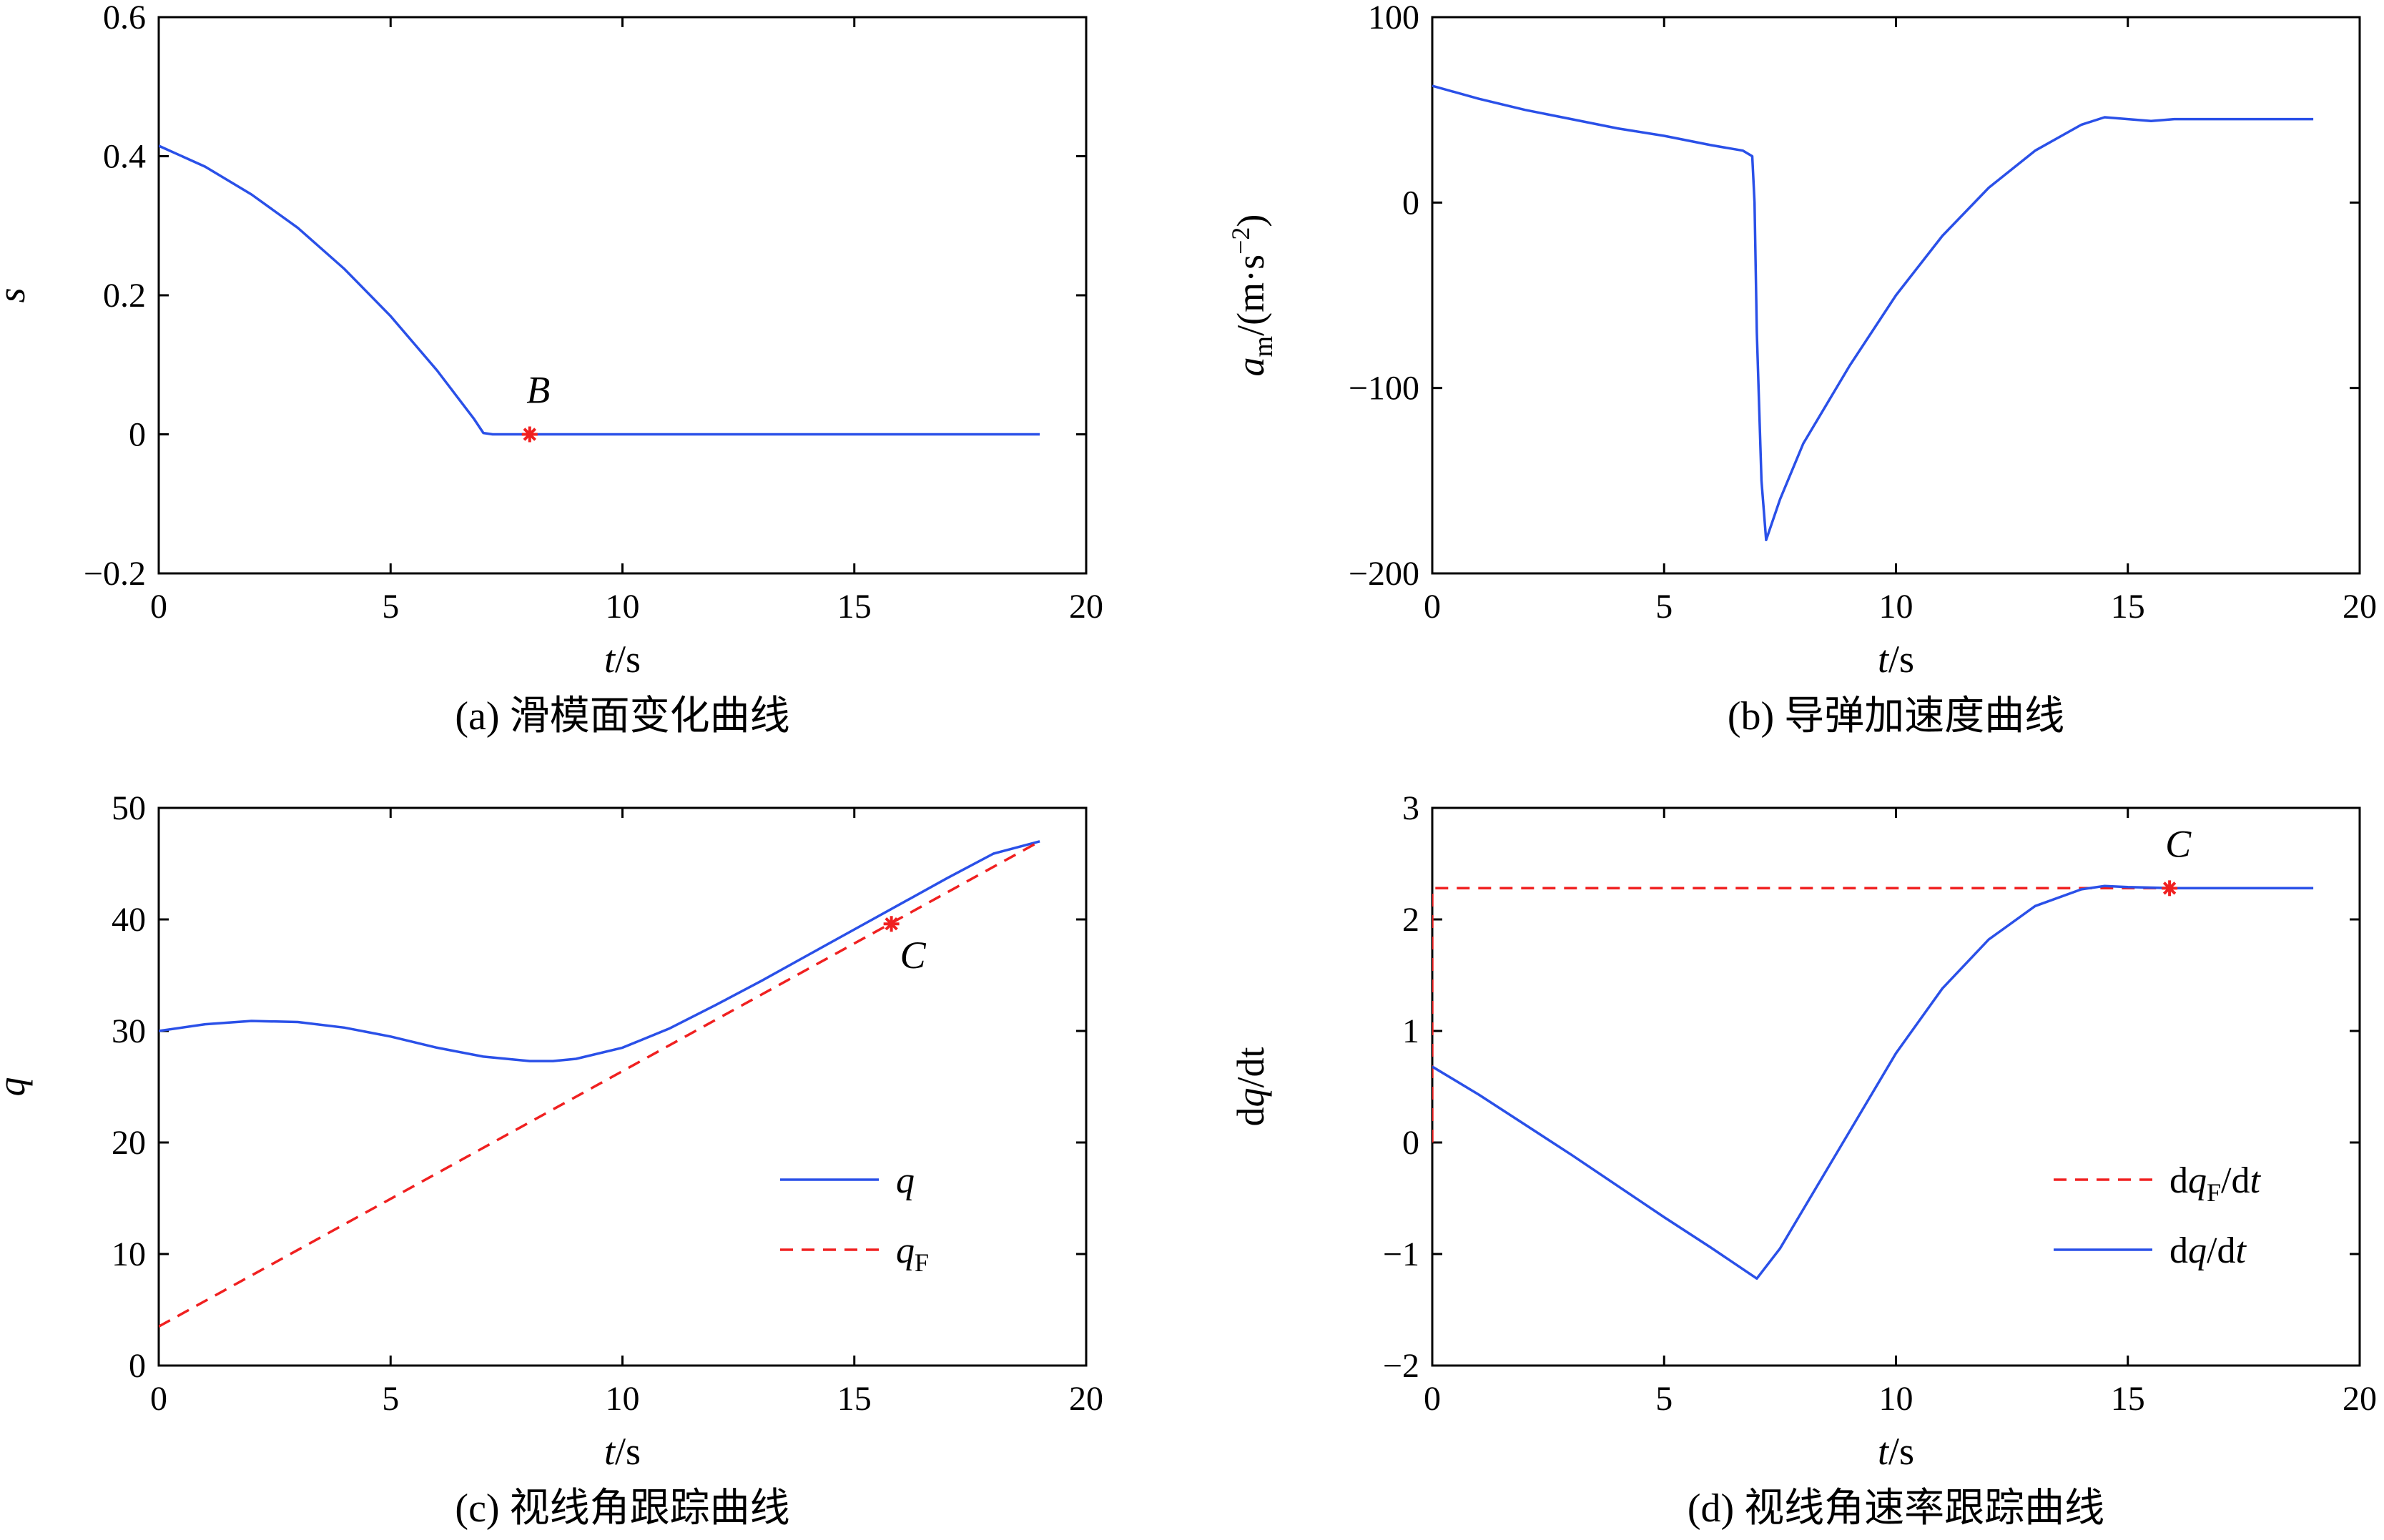 This screenshot has height=1540, width=2384. What do you see at coordinates (1410, 920) in the screenshot?
I see `y-tick-label: 2` at bounding box center [1410, 920].